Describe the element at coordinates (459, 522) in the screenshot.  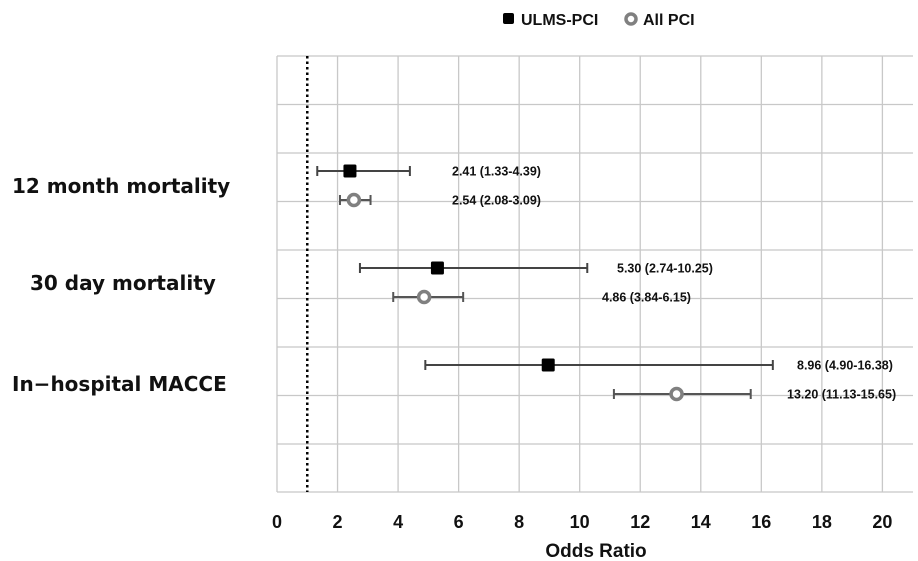
I see `x-tick-label: 6` at that location.